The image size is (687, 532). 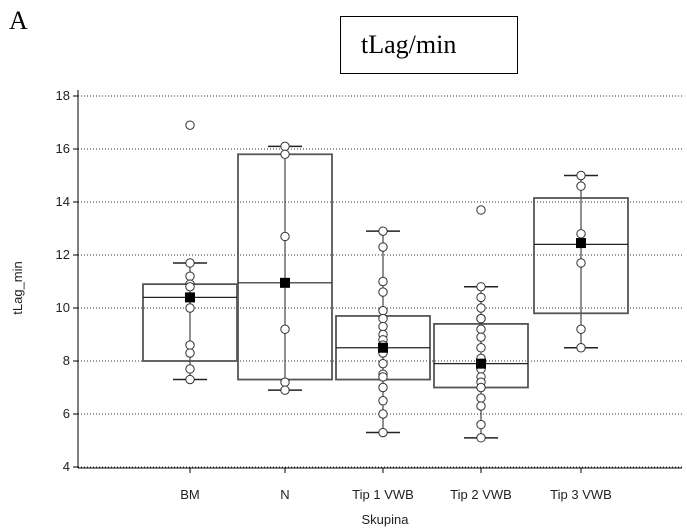 I want to click on chart-title-box: tLag/min, so click(x=429, y=45).